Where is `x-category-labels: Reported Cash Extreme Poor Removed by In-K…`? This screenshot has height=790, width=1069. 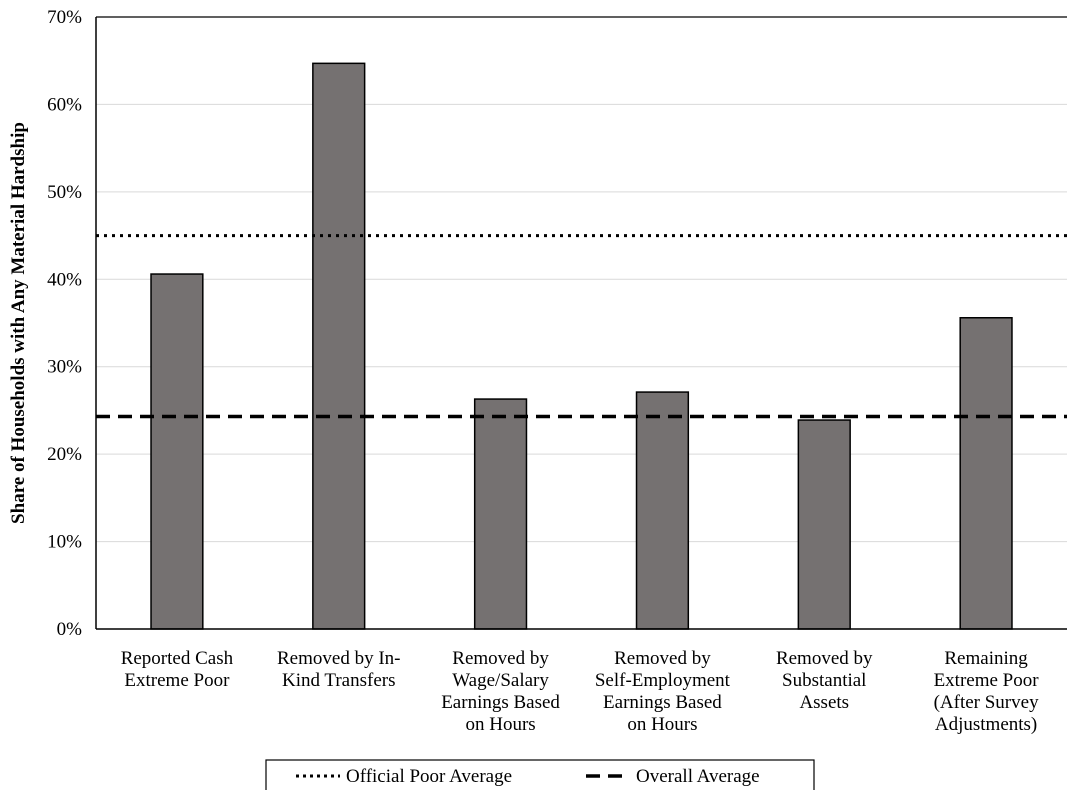 x-category-labels: Reported Cash Extreme Poor Removed by In-K… is located at coordinates (580, 691).